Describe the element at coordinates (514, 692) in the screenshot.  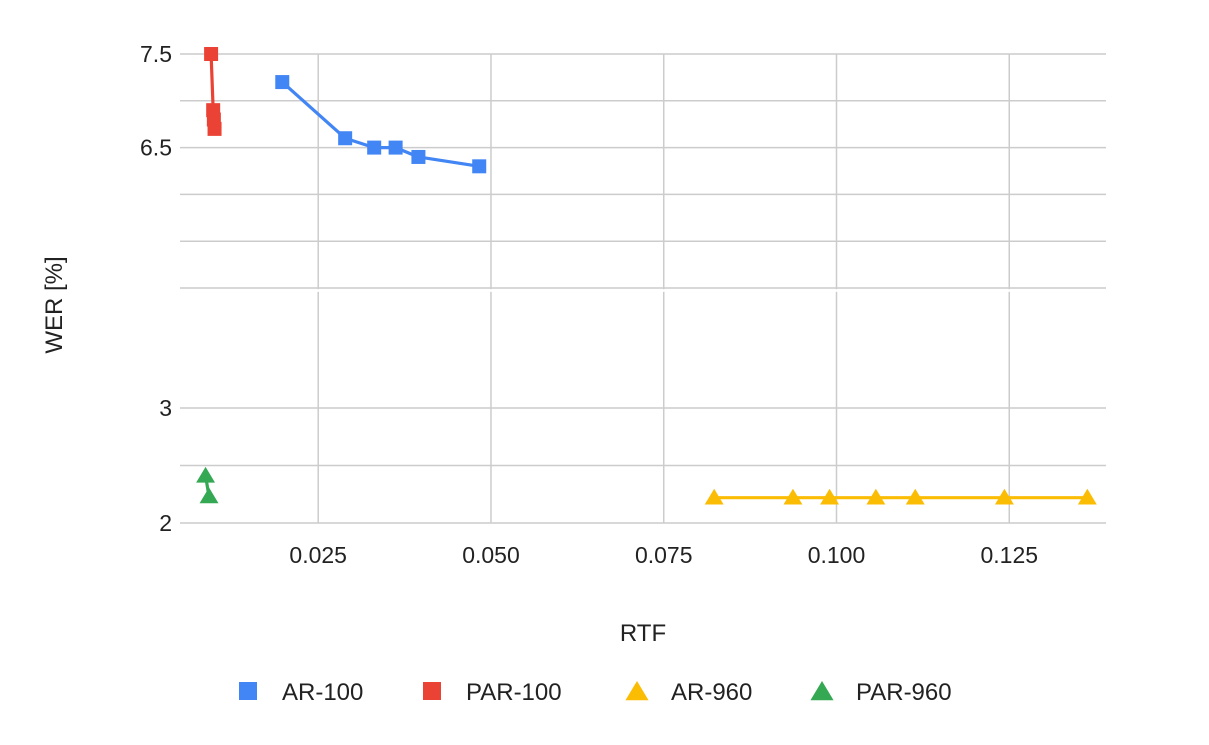
I see `legend-label: PAR-100` at that location.